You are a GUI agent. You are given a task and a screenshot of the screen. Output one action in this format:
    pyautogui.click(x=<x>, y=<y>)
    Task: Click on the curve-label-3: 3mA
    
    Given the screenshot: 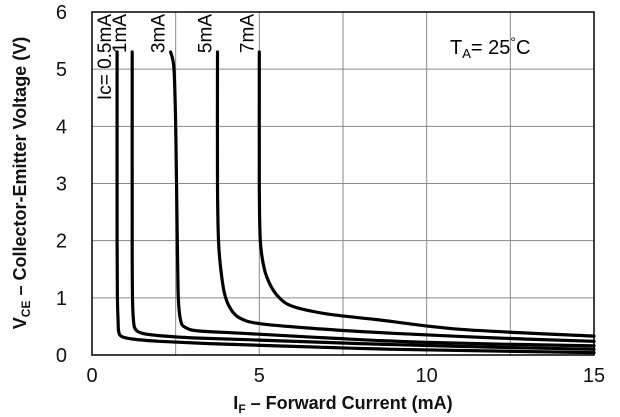 What is the action you would take?
    pyautogui.click(x=159, y=33)
    